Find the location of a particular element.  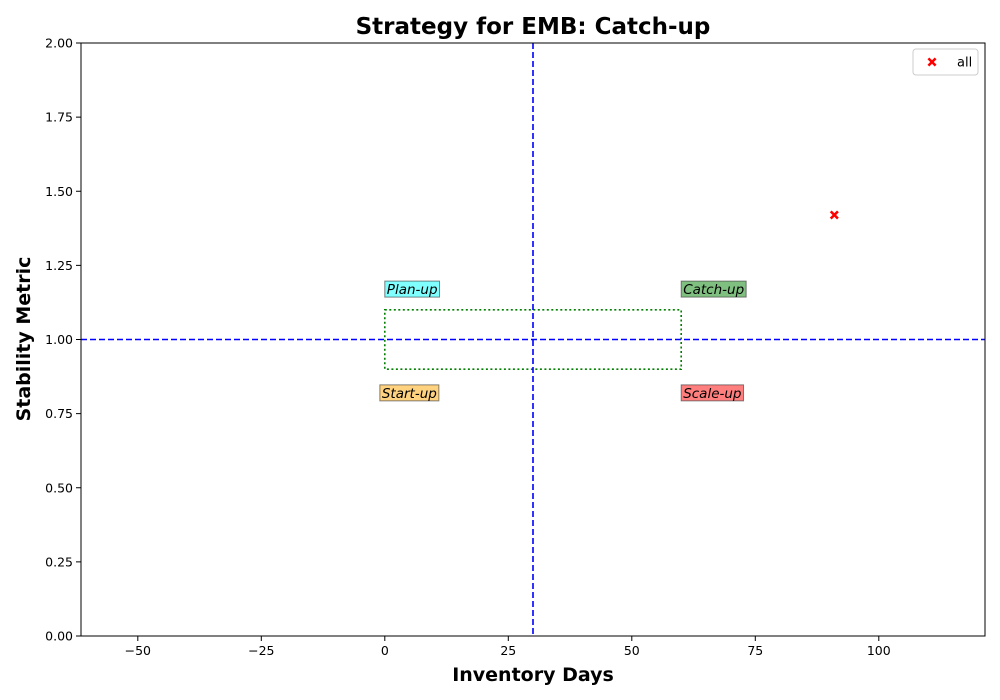

quadrant-label-start-up: Start-up is located at coordinates (409, 394).